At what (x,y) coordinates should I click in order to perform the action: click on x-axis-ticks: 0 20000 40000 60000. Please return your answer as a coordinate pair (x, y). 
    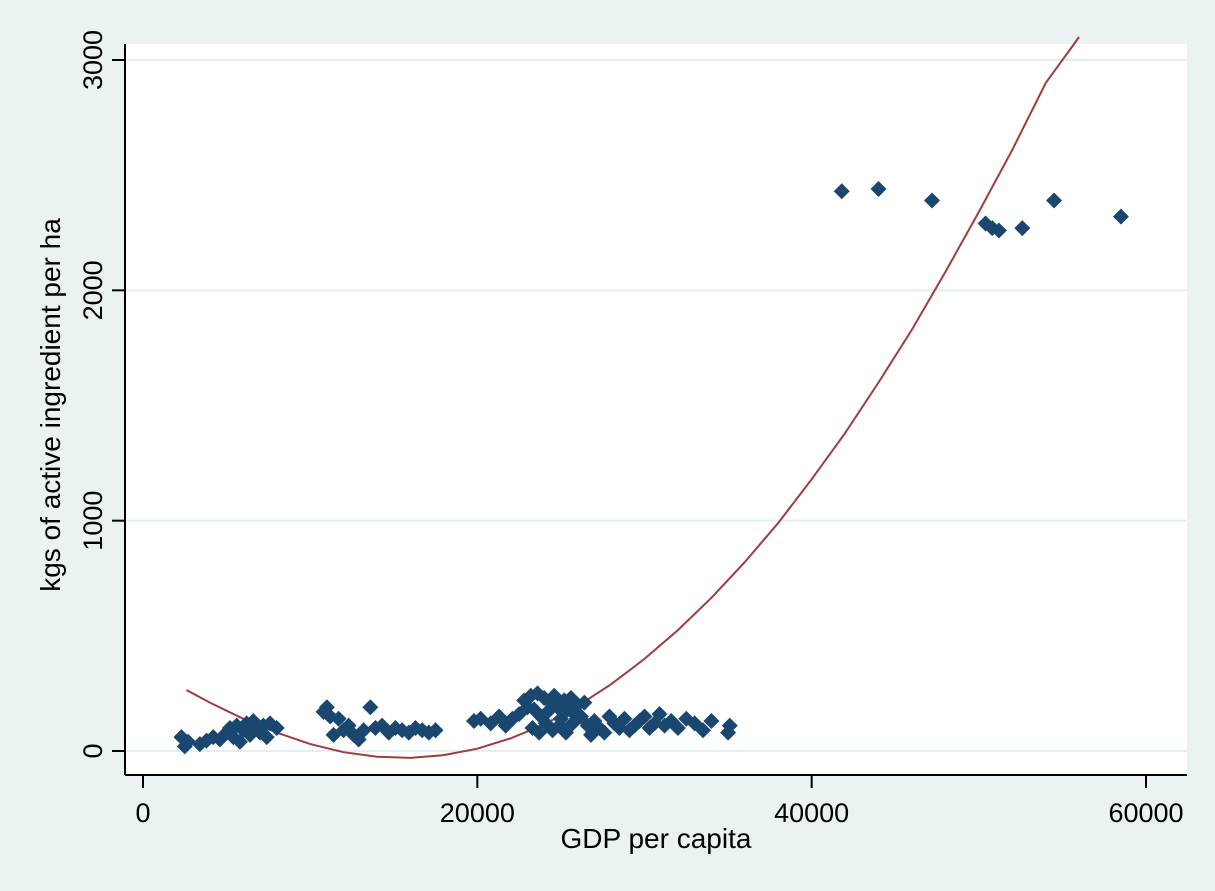
    Looking at the image, I should click on (659, 801).